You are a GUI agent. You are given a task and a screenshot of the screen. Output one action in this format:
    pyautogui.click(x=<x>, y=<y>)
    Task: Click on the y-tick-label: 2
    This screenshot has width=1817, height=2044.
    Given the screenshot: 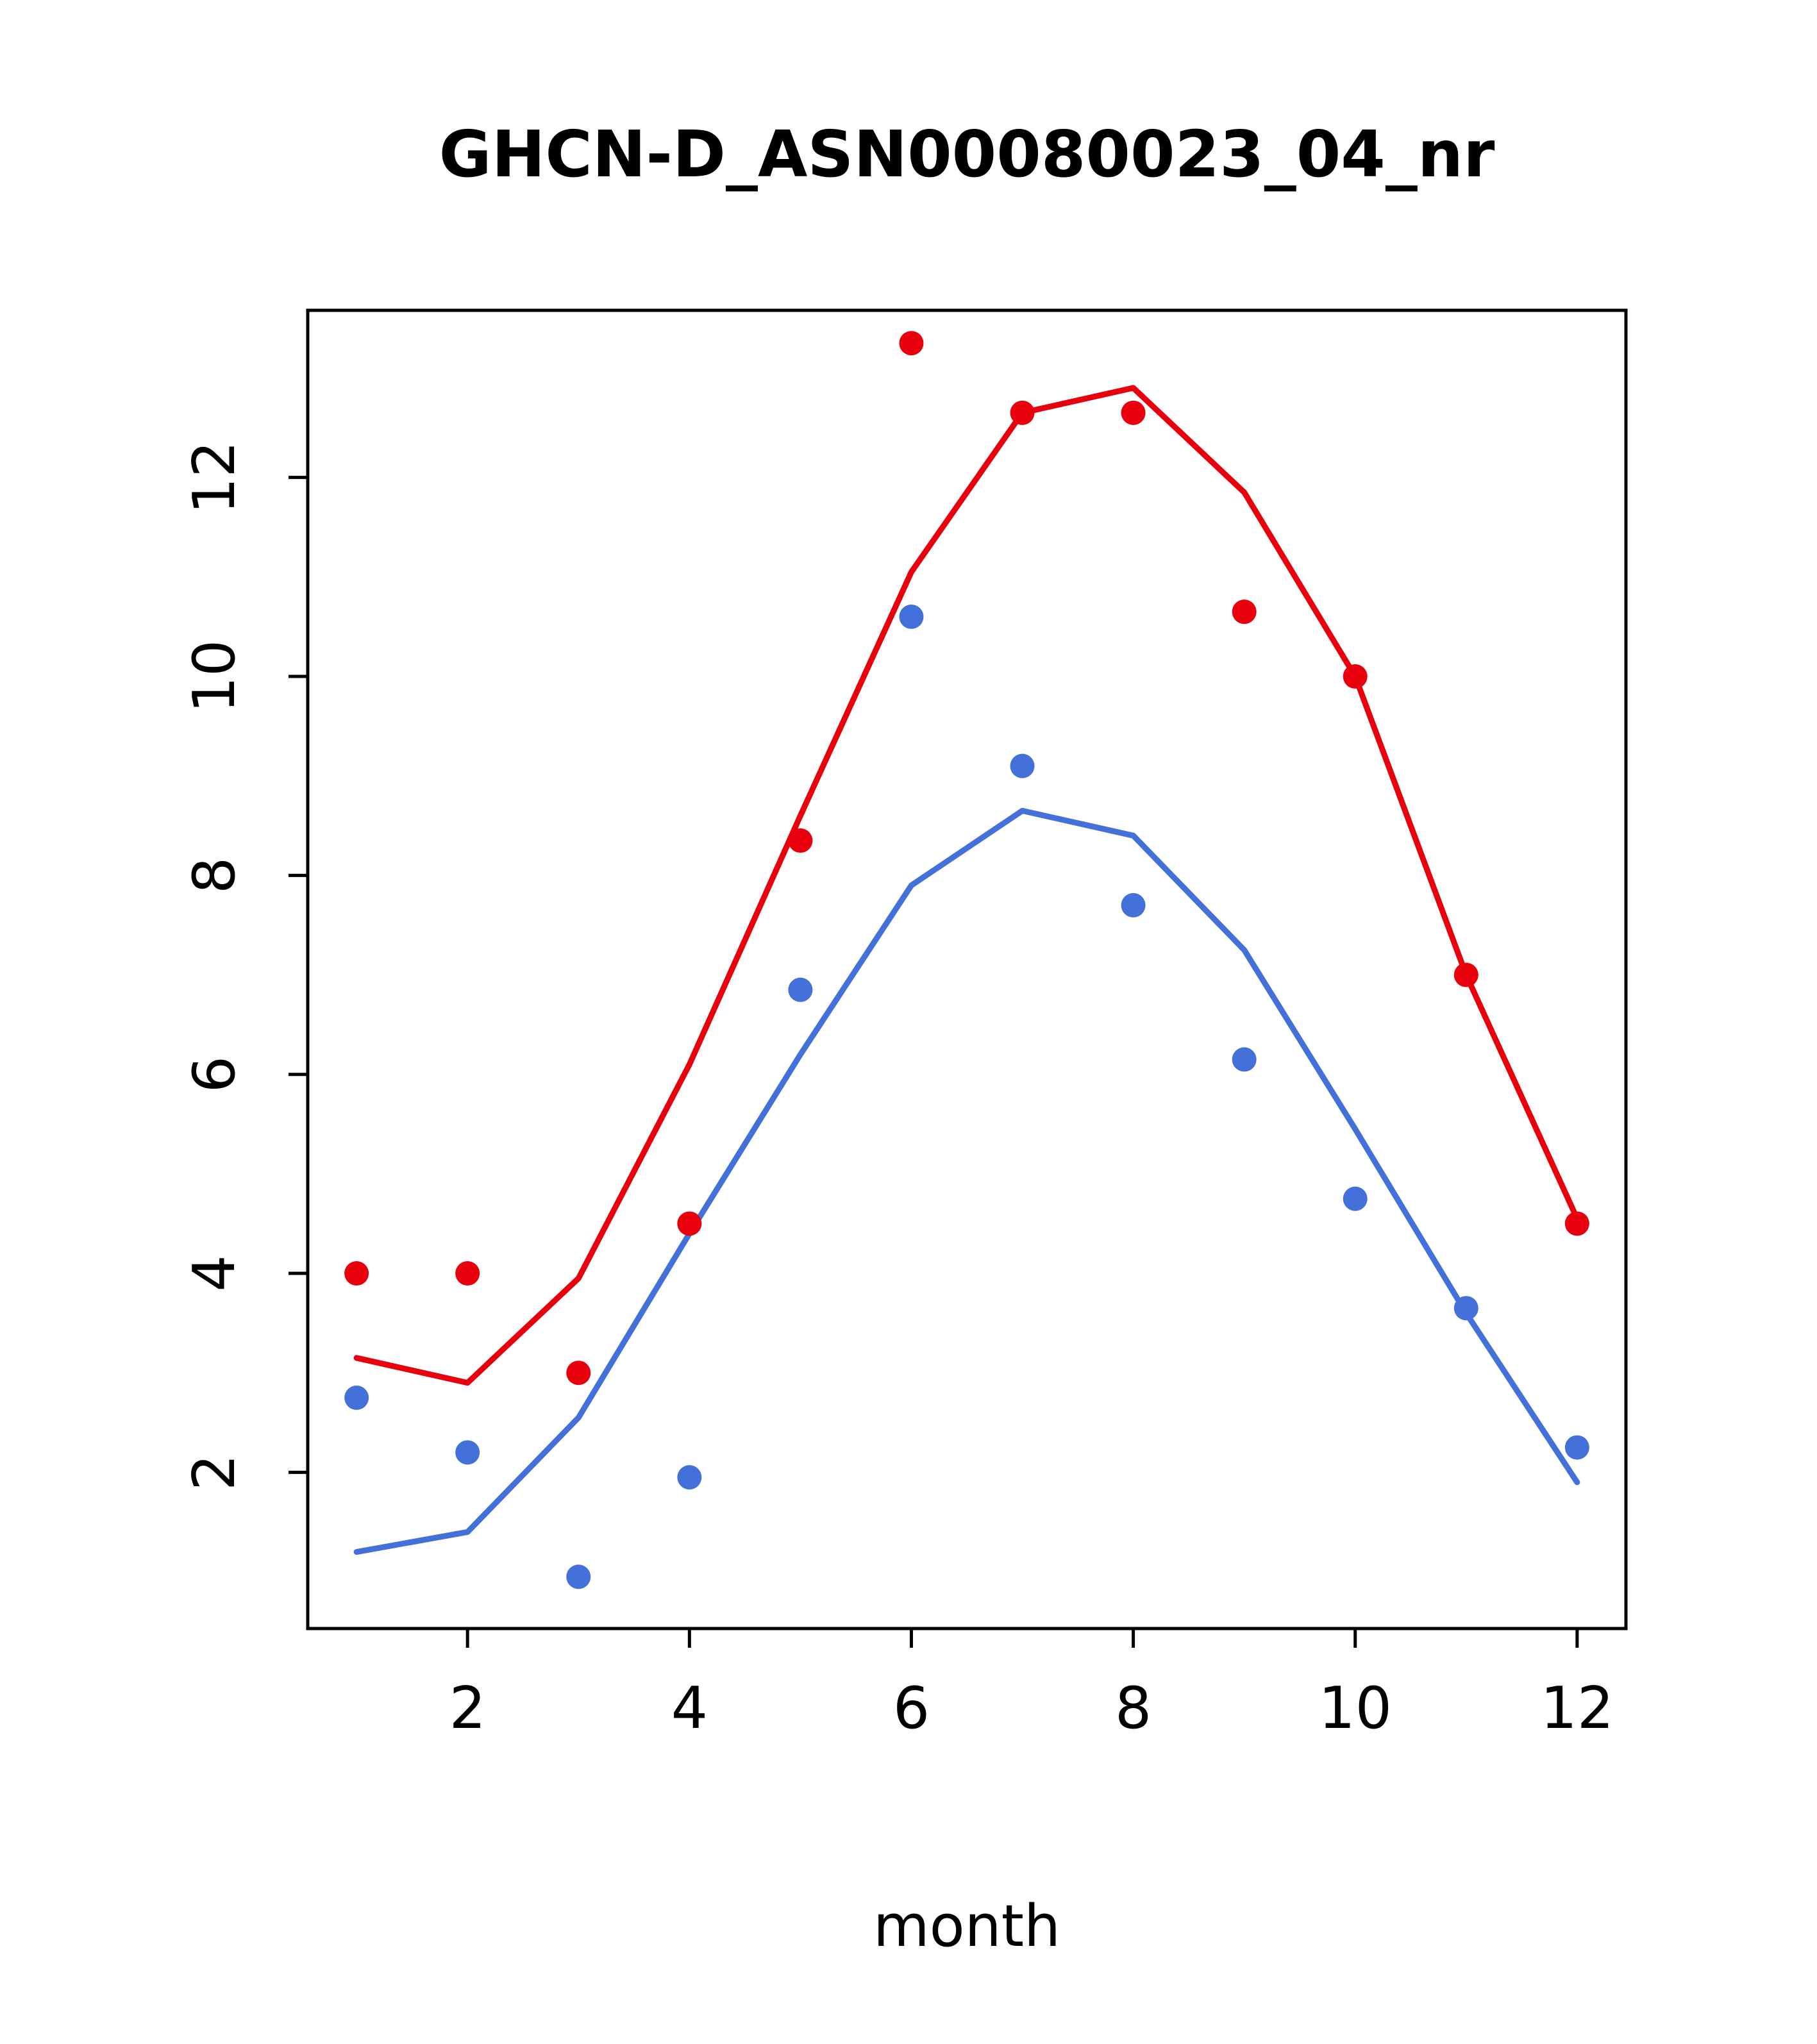 What is the action you would take?
    pyautogui.click(x=215, y=1473)
    